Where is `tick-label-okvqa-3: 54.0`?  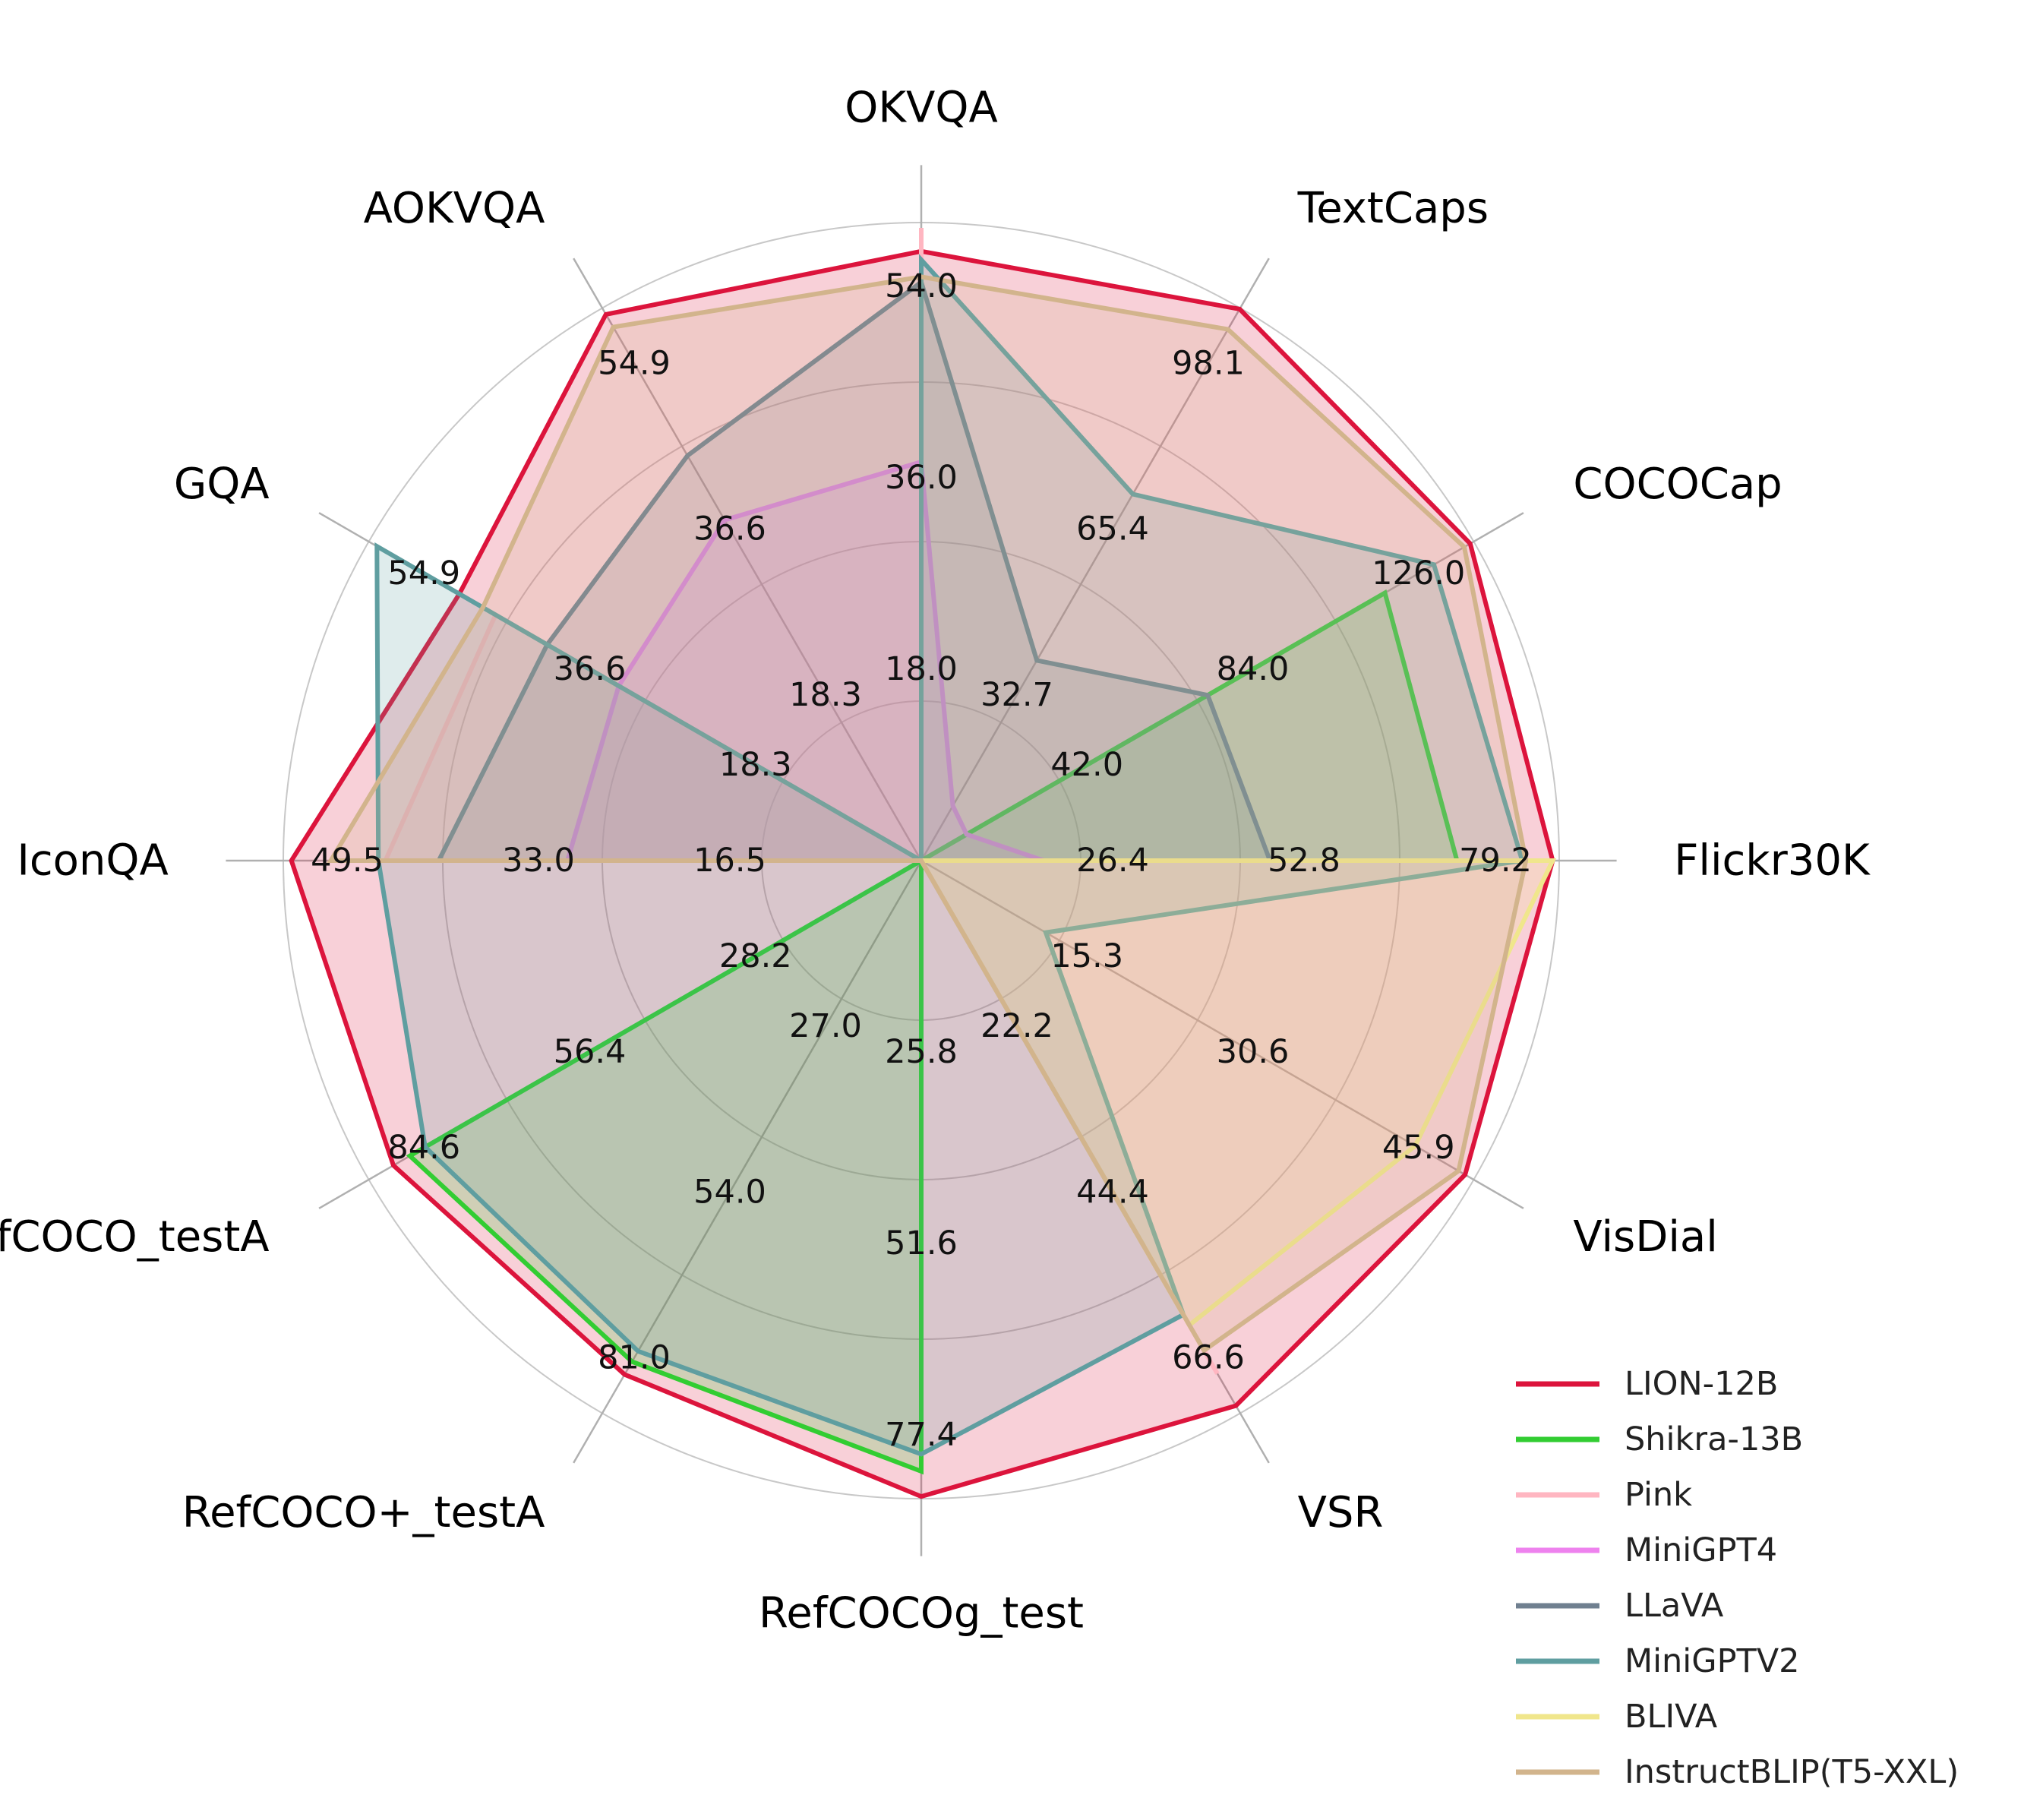
tick-label-okvqa-3: 54.0 is located at coordinates (922, 286).